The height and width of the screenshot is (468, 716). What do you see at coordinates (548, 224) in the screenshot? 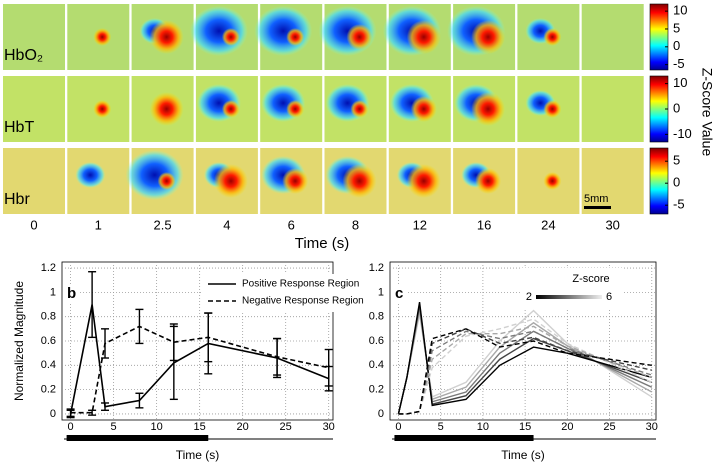
I see `x-tick-label: 24` at bounding box center [548, 224].